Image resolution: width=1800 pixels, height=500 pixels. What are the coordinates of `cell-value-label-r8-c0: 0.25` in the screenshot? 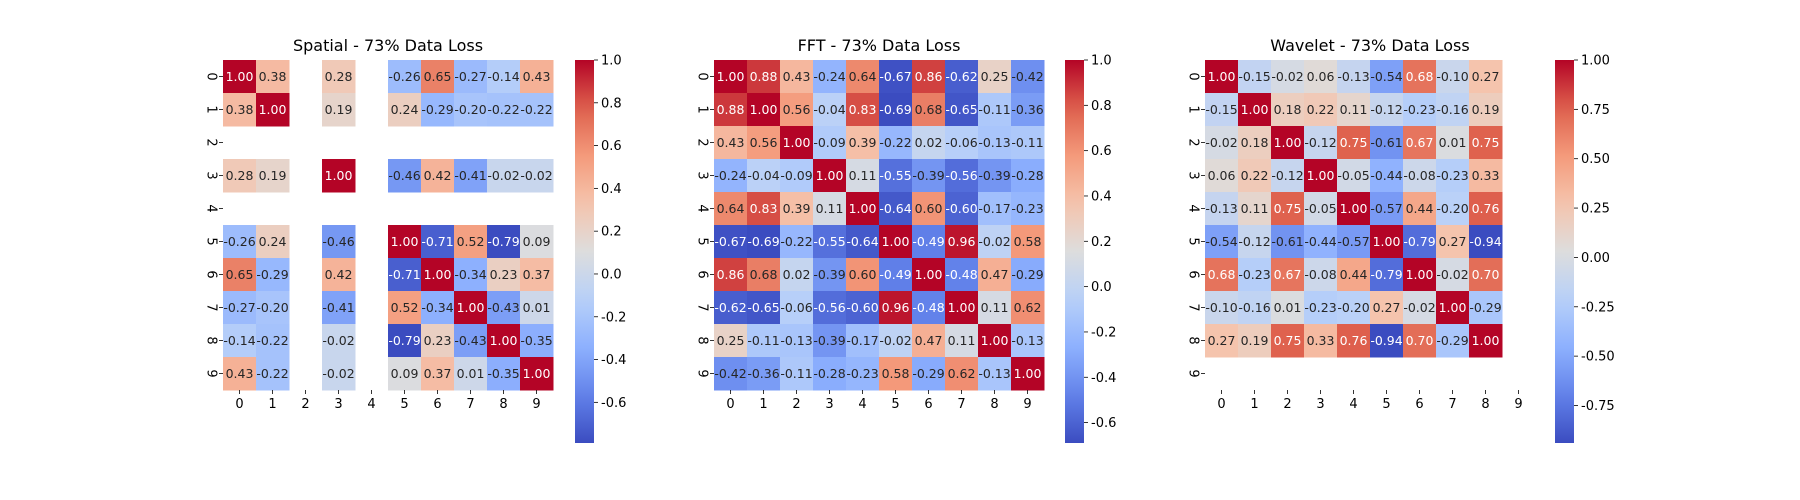 It's located at (731, 340).